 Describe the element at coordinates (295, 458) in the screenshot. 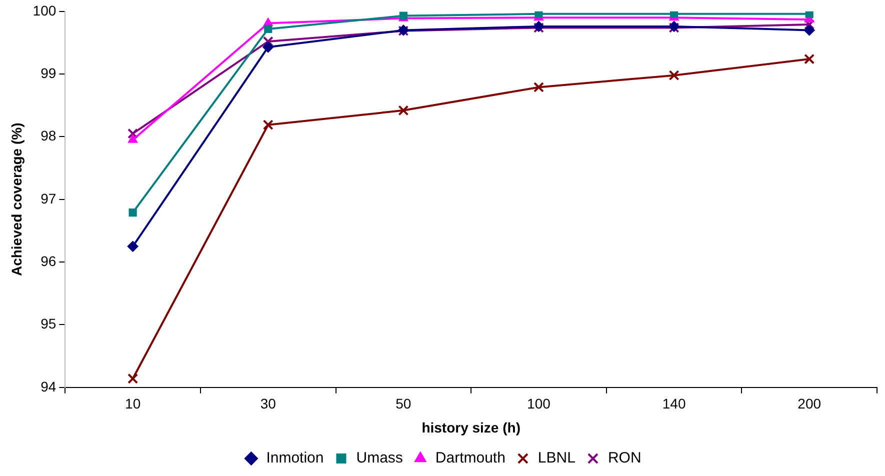

I see `legend-label: Inmotion` at that location.